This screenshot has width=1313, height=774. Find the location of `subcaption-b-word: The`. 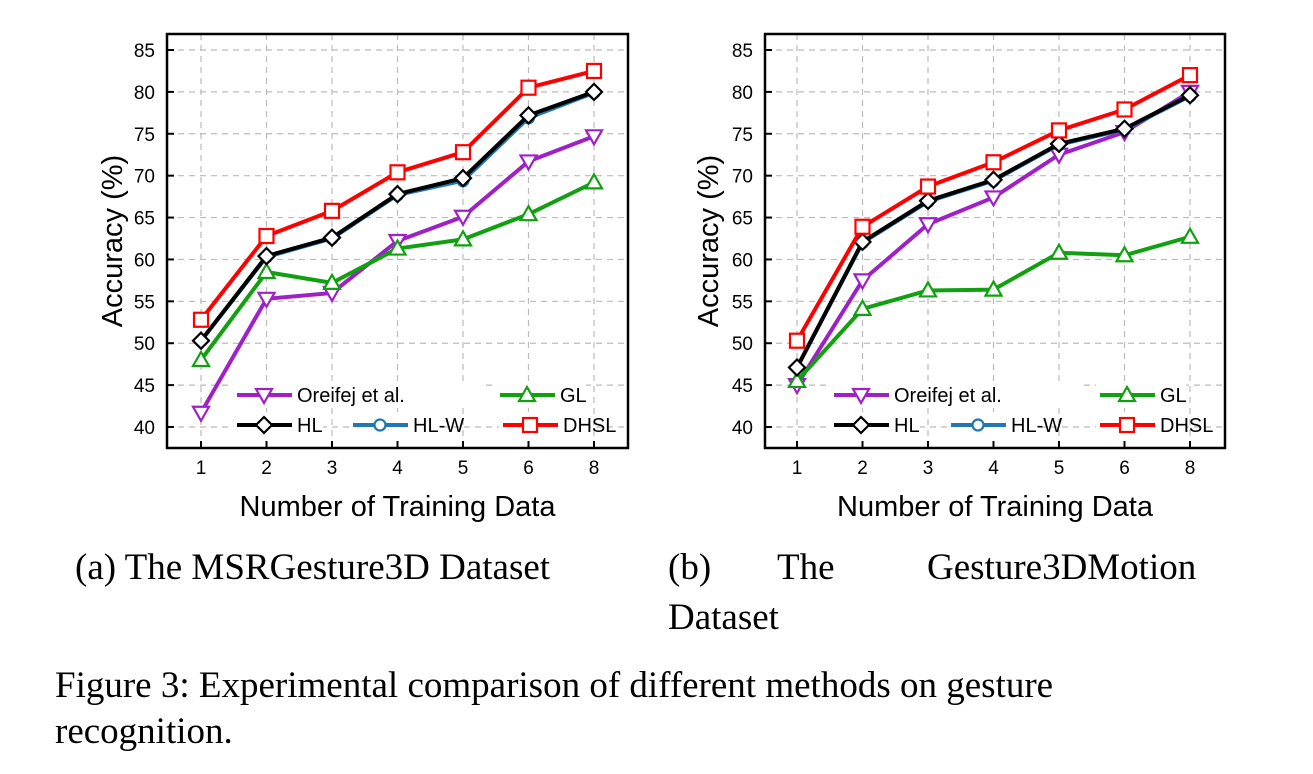

subcaption-b-word: The is located at coordinates (806, 567).